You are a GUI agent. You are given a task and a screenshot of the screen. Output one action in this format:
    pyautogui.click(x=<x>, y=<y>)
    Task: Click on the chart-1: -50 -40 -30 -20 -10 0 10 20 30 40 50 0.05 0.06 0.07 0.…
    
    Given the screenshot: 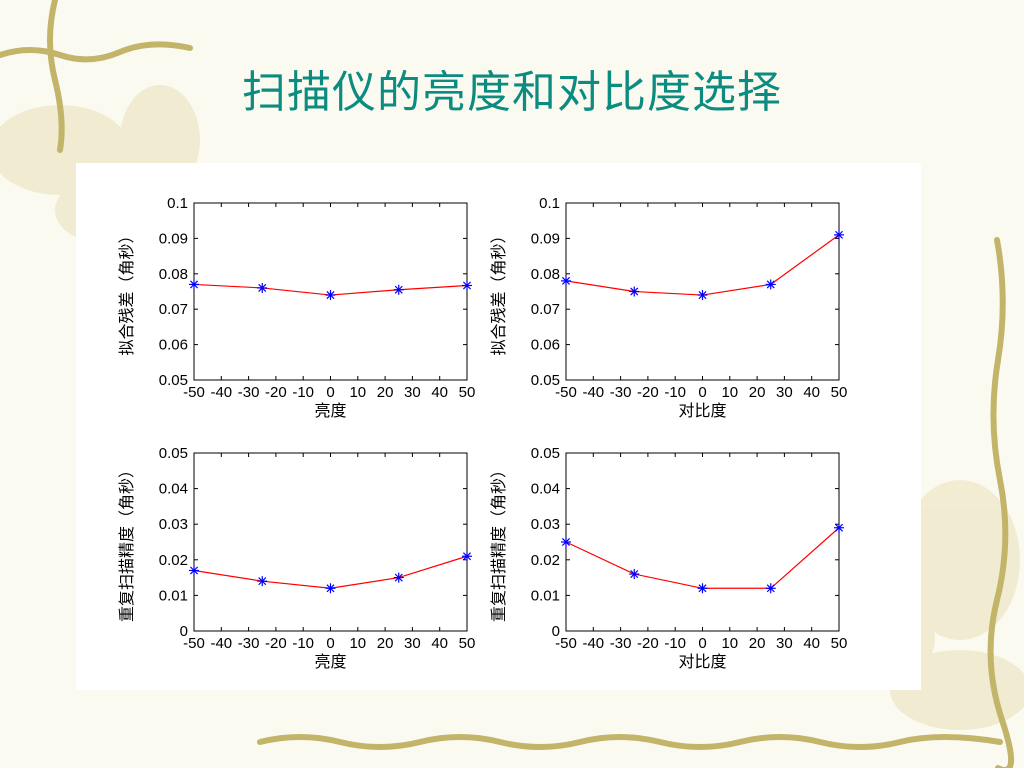 What is the action you would take?
    pyautogui.click(x=296, y=307)
    